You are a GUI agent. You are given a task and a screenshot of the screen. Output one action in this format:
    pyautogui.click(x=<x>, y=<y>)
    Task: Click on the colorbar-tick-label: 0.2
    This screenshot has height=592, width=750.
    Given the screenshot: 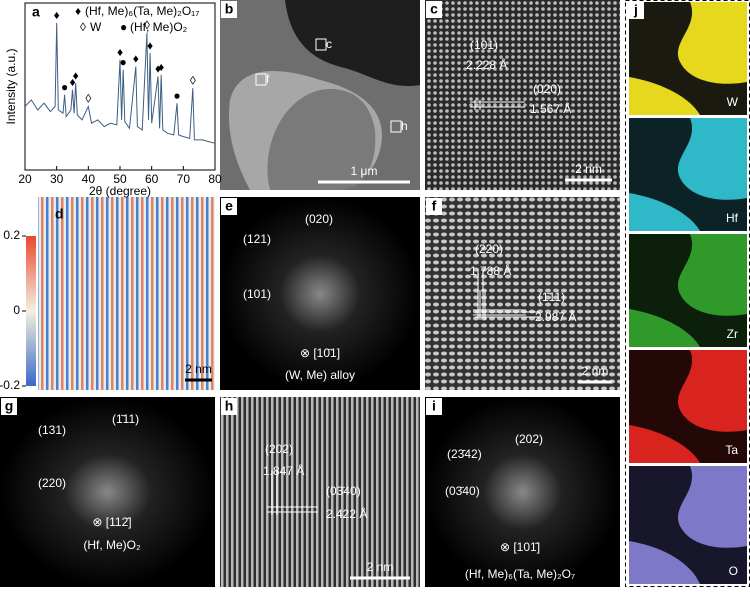 What is the action you would take?
    pyautogui.click(x=11, y=235)
    